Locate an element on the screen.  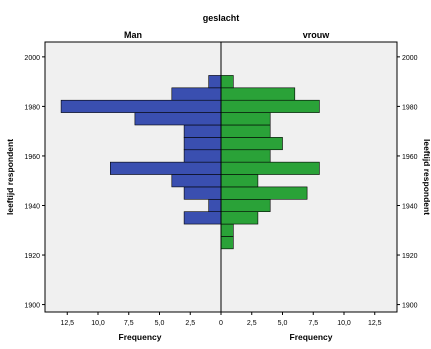
x-tick-label-right-3: 5,0 is located at coordinates (283, 323).